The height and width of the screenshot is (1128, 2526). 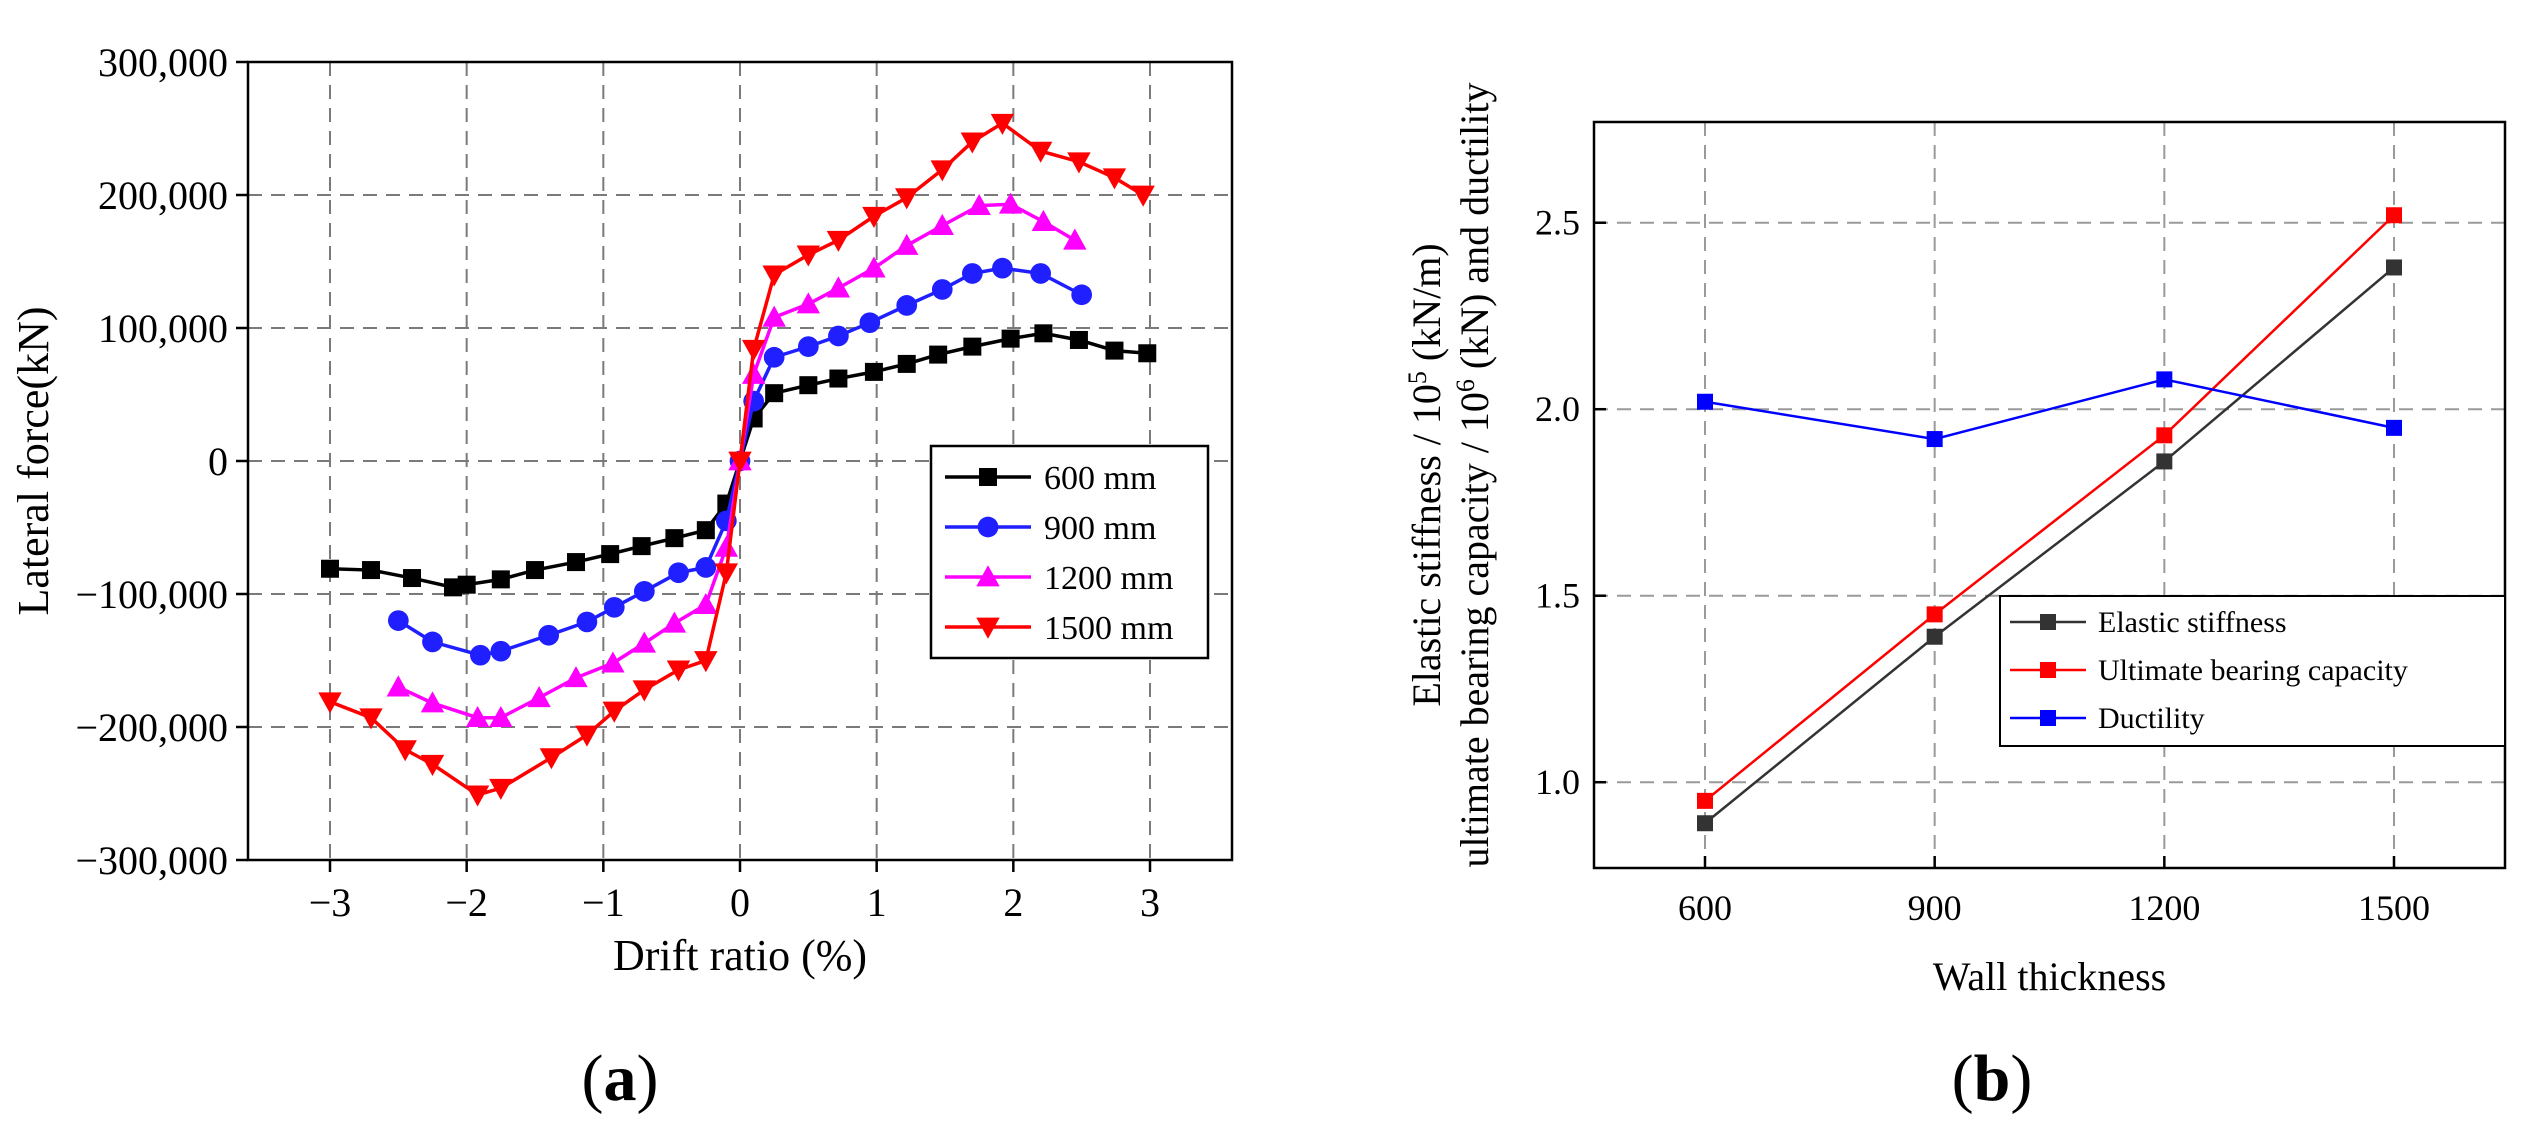 What do you see at coordinates (1935, 908) in the screenshot?
I see `x-tick-label: 900` at bounding box center [1935, 908].